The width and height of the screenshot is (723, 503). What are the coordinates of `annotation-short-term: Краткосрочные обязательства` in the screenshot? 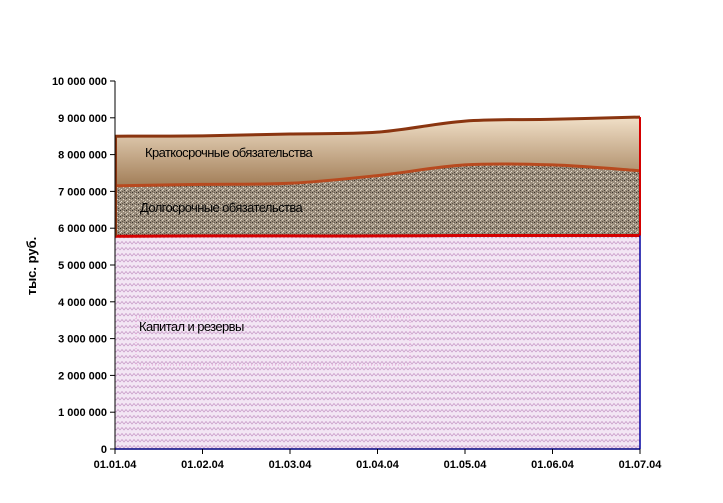 It's located at (229, 152).